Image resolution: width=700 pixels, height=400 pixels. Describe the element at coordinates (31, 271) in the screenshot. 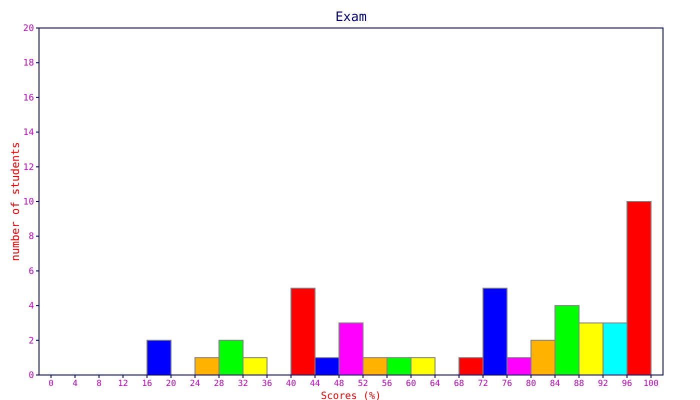

I see `y-tick-label: 6` at that location.